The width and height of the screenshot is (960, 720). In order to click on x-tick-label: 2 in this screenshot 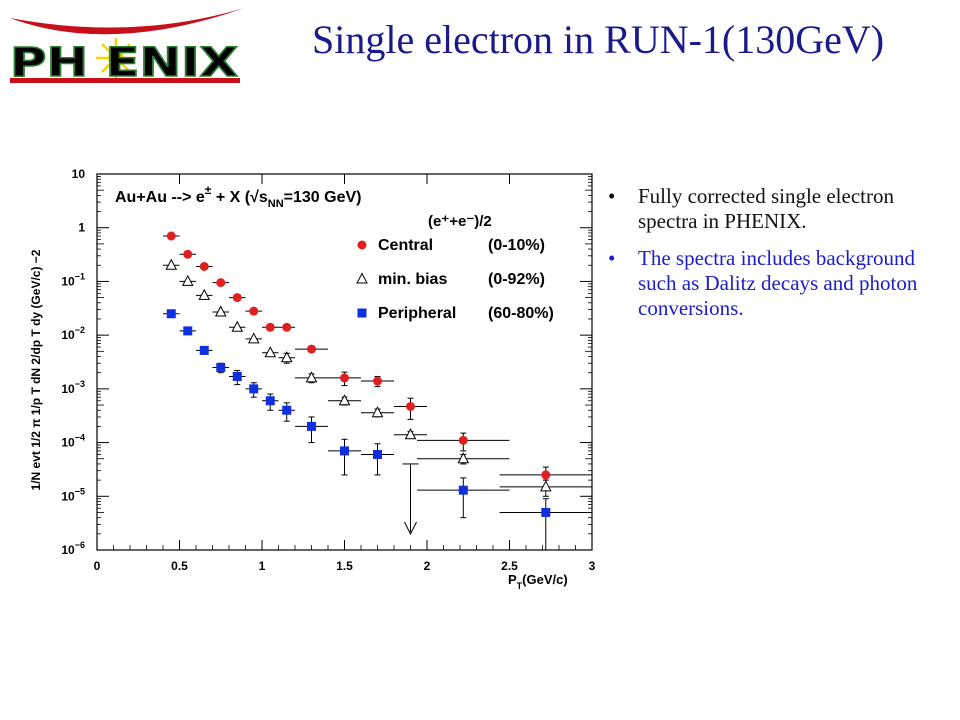, I will do `click(427, 566)`.